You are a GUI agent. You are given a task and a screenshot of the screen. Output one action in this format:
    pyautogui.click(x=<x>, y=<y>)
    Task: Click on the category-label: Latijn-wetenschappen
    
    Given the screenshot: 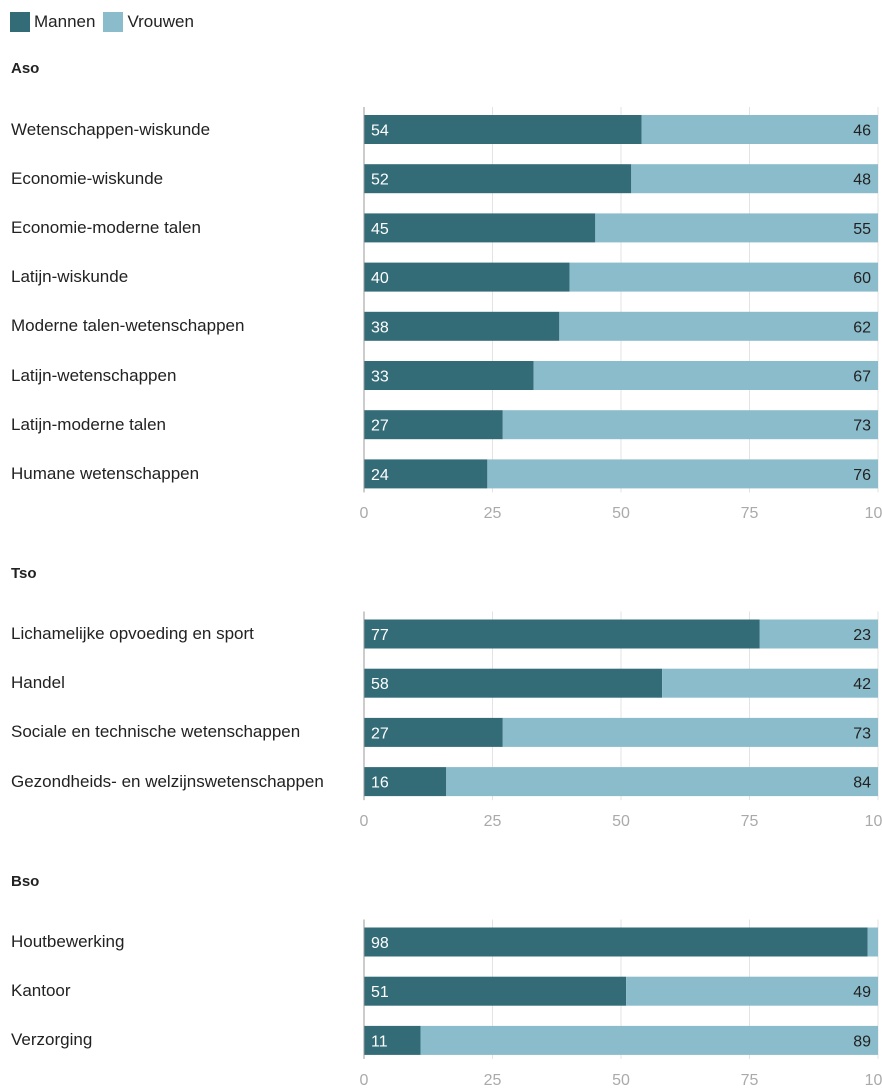 What is the action you would take?
    pyautogui.click(x=94, y=375)
    